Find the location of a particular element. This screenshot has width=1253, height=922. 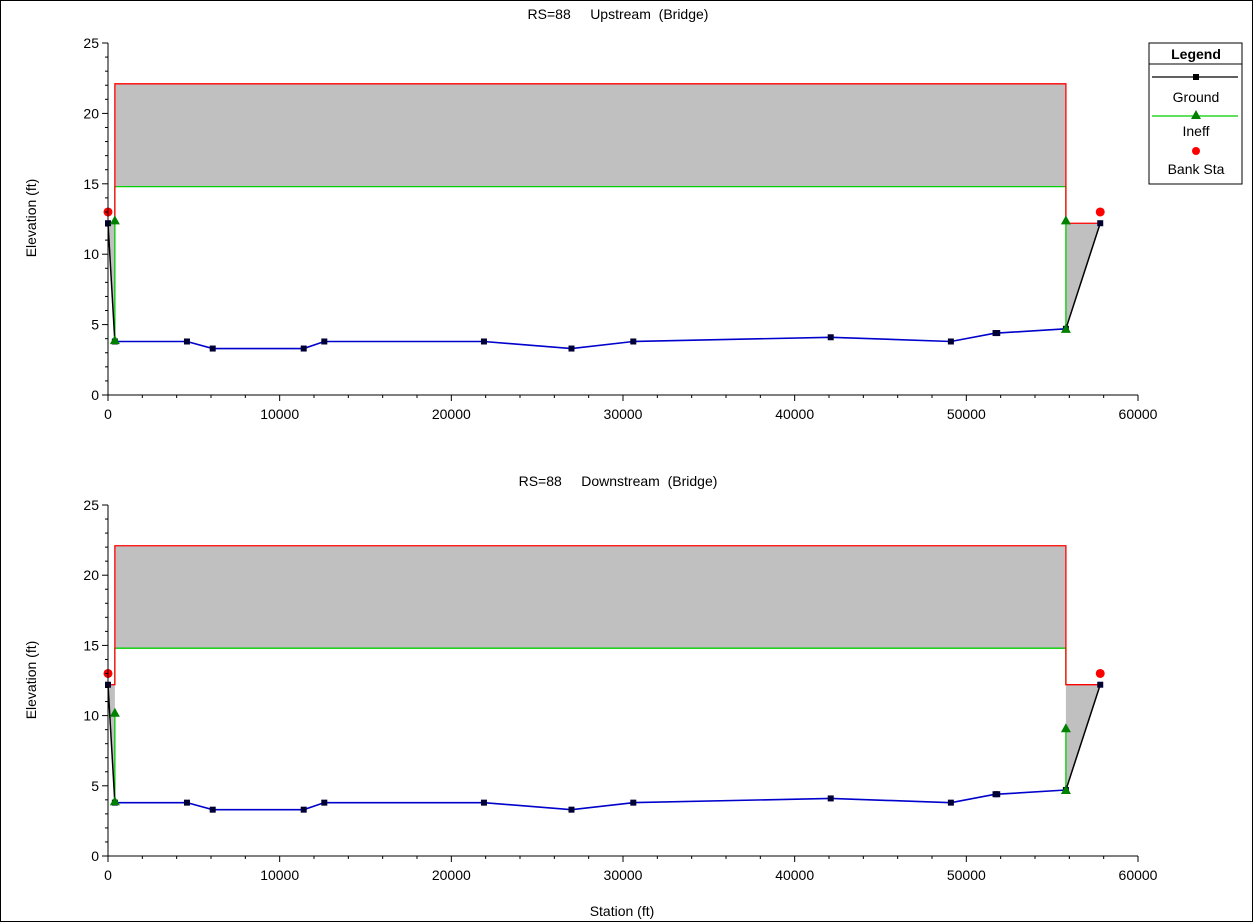

x-tick-label-downstream-0: 0 is located at coordinates (108, 875).